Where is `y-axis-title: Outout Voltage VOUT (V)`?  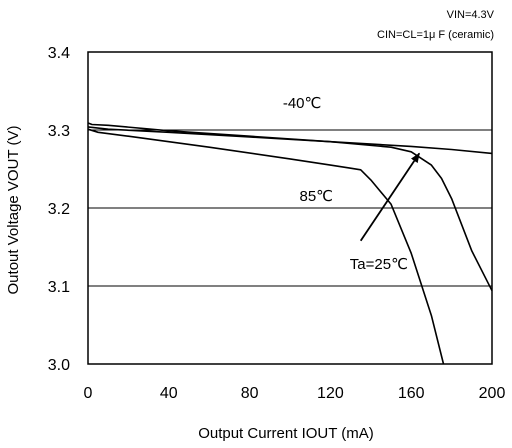 y-axis-title: Outout Voltage VOUT (V) is located at coordinates (13, 210).